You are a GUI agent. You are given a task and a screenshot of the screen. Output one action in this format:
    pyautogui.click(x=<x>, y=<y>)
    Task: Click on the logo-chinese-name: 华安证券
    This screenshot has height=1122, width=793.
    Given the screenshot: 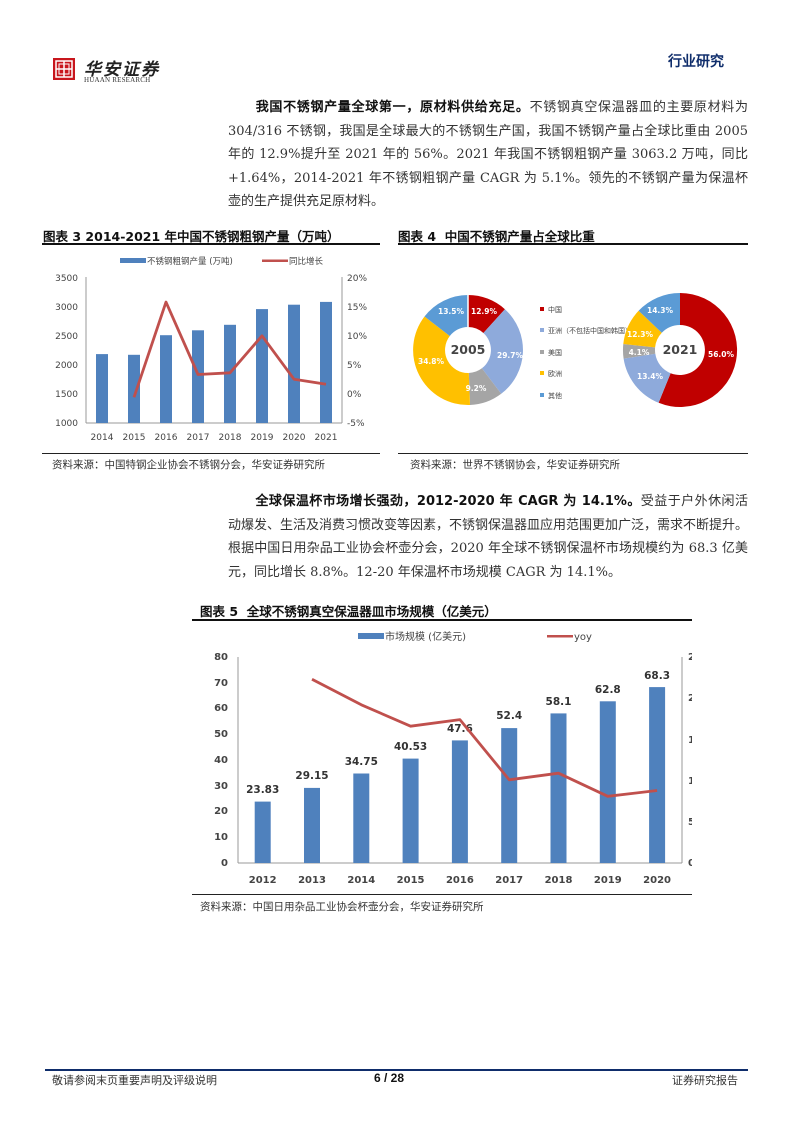 What is the action you would take?
    pyautogui.click(x=122, y=70)
    